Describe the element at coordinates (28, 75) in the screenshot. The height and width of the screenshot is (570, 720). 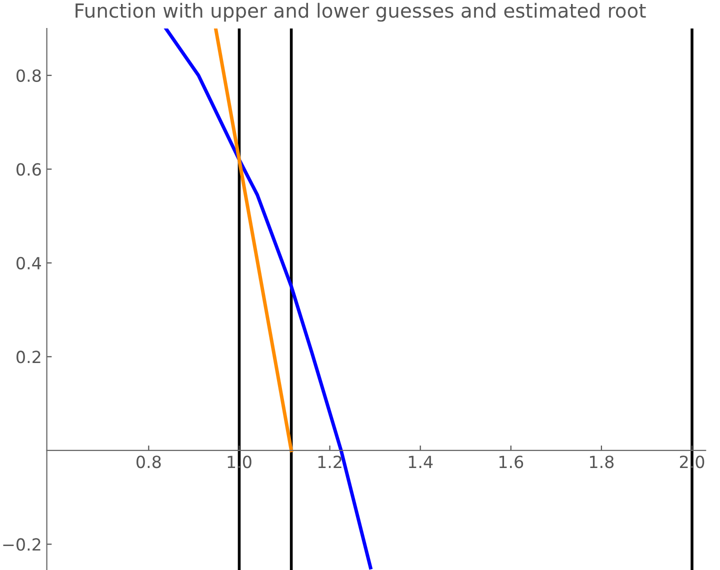
I see `y-tick-label: 0.8` at that location.